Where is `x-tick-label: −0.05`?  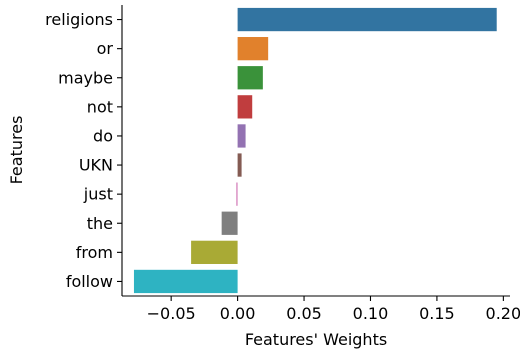 x-tick-label: −0.05 is located at coordinates (171, 313).